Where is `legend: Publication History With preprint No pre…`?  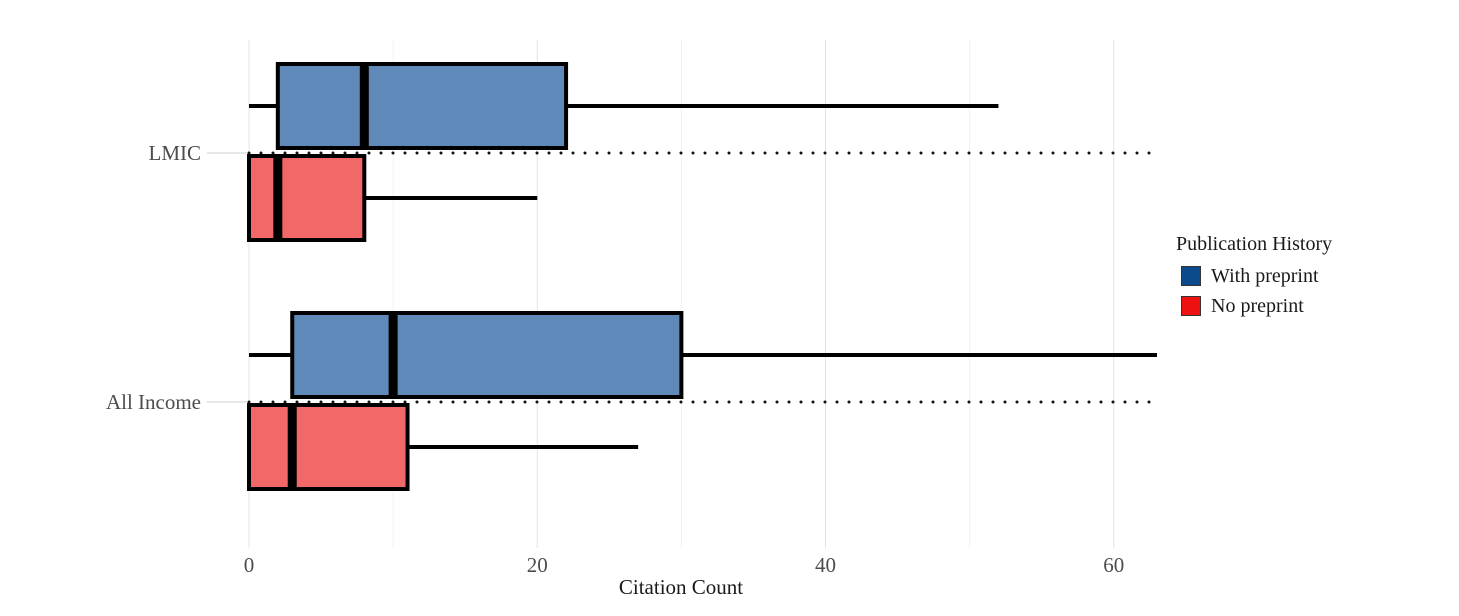 legend: Publication History With preprint No pre… is located at coordinates (1254, 276).